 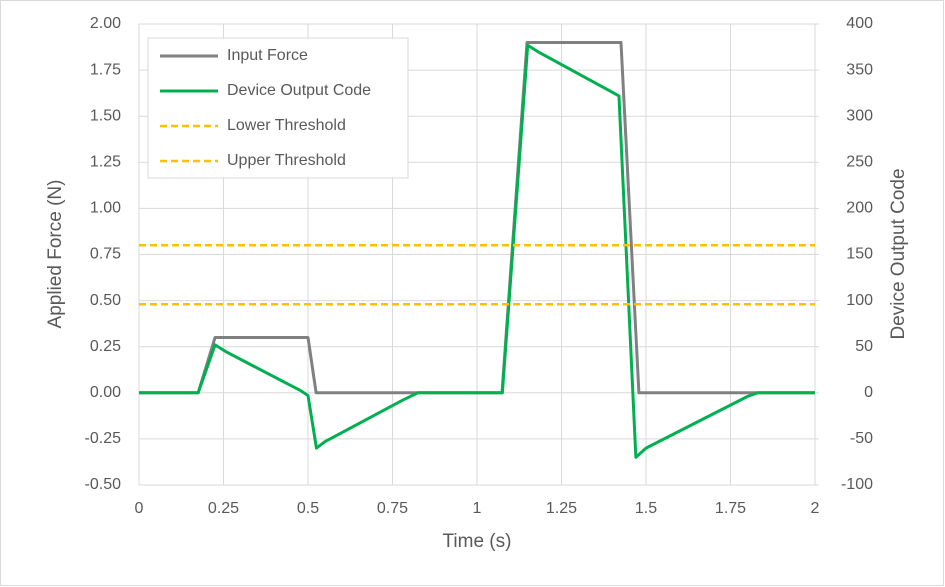 I want to click on y2-tick-label: 250, so click(x=859, y=162).